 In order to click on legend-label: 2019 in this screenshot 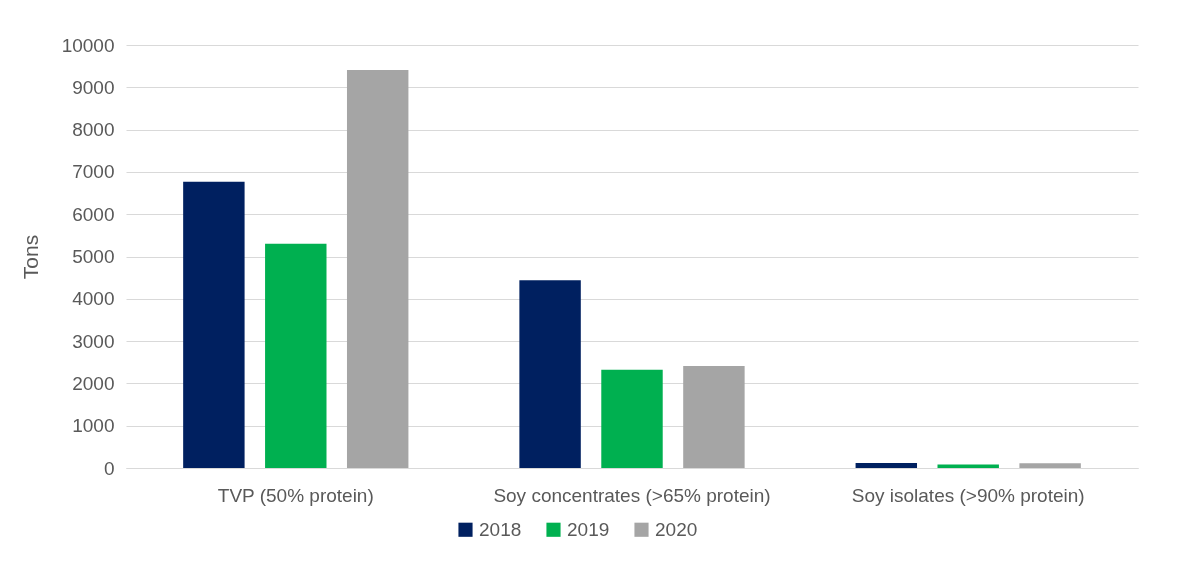, I will do `click(588, 529)`.